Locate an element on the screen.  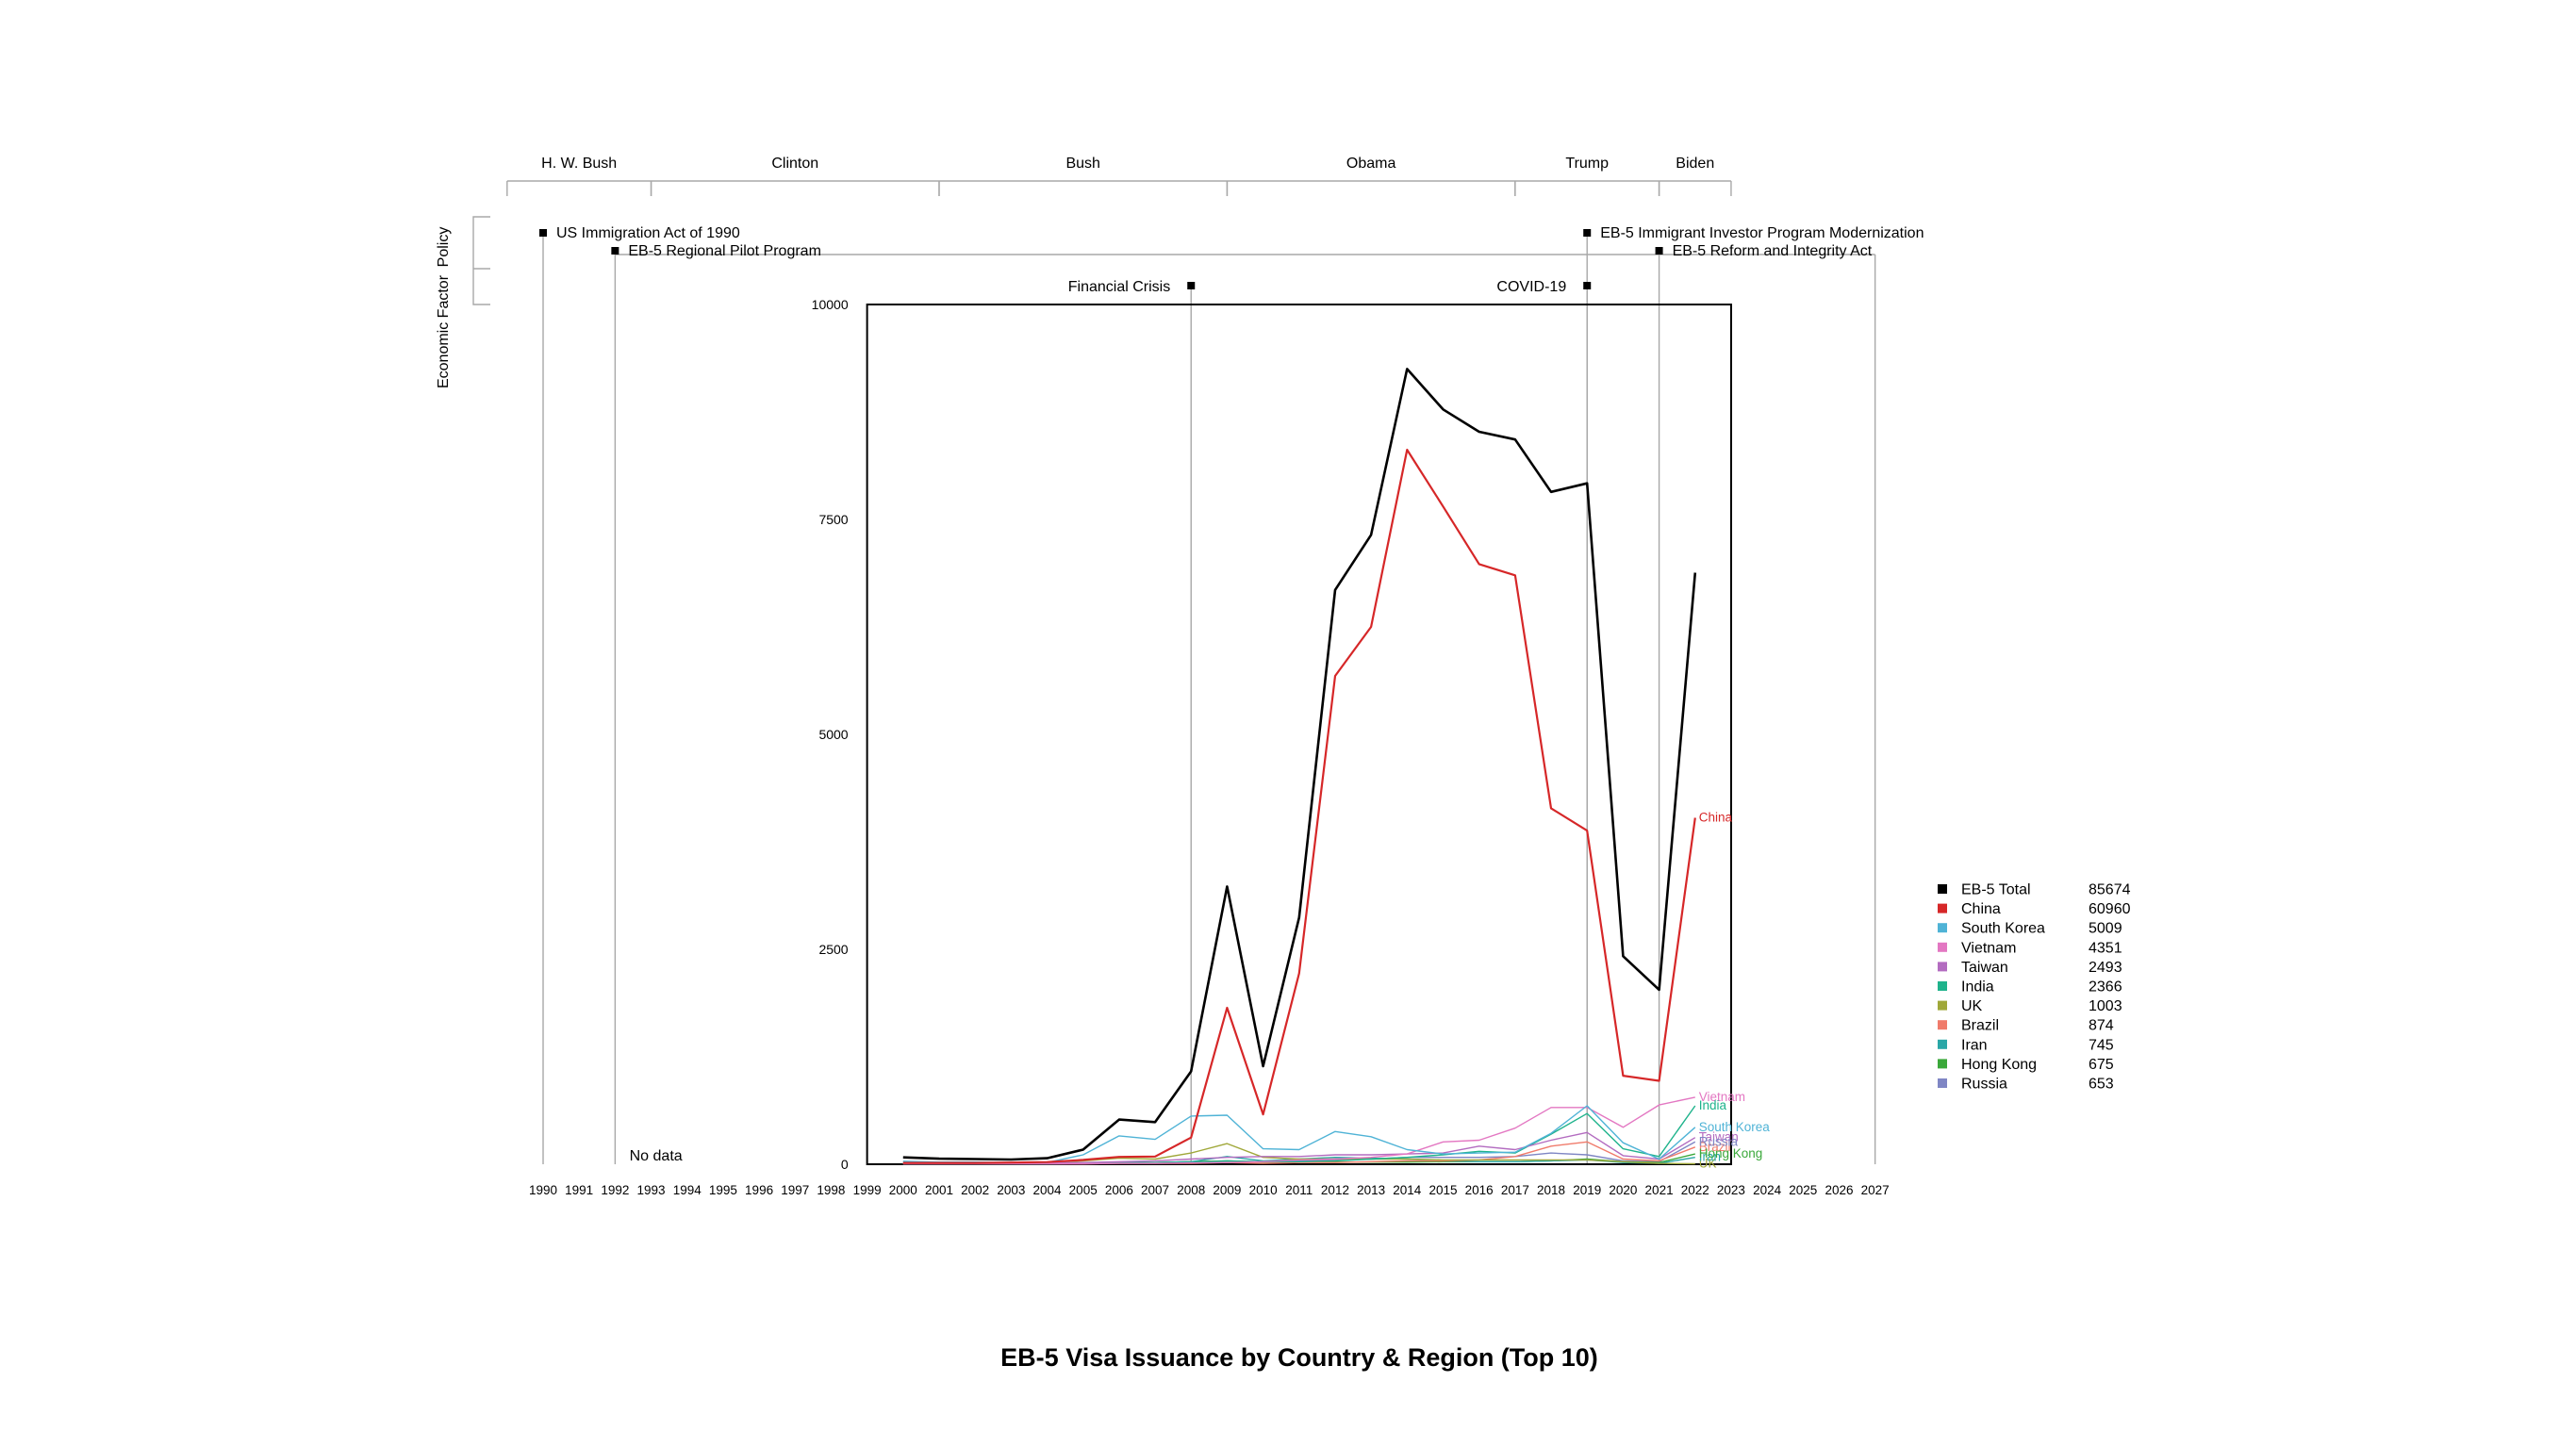
end-label-south-korea: South Korea is located at coordinates (1735, 1127).